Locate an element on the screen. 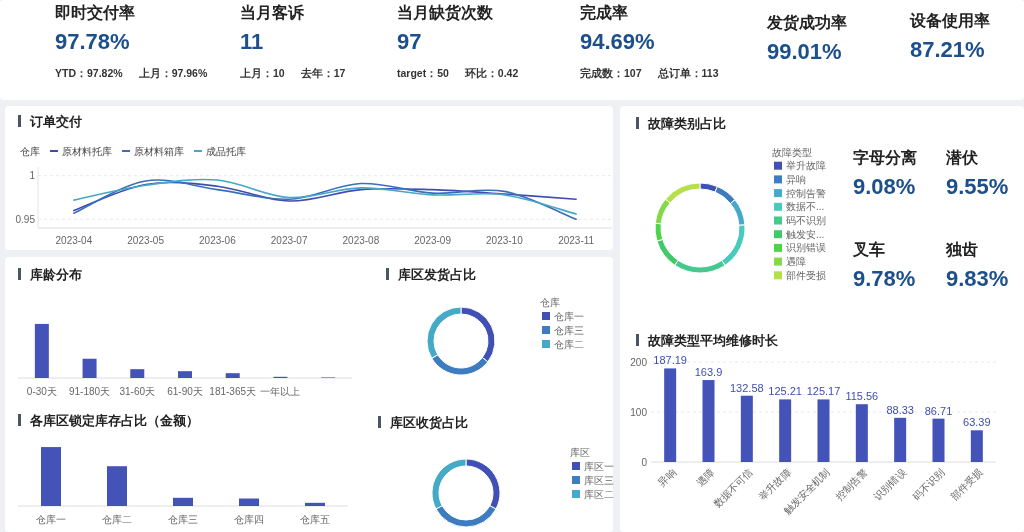 The image size is (1024, 532). x-tick-label: 2023-11 is located at coordinates (576, 240).